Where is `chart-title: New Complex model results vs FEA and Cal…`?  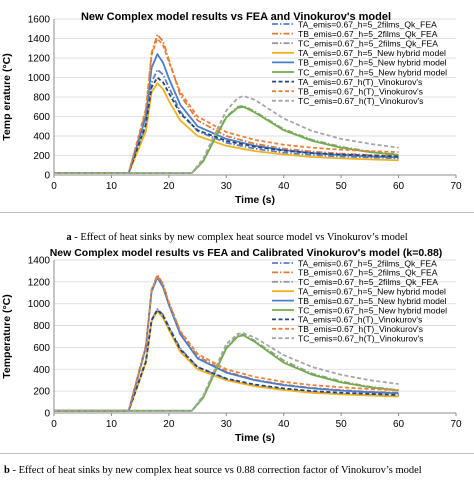 chart-title: New Complex model results vs FEA and Cal… is located at coordinates (246, 253).